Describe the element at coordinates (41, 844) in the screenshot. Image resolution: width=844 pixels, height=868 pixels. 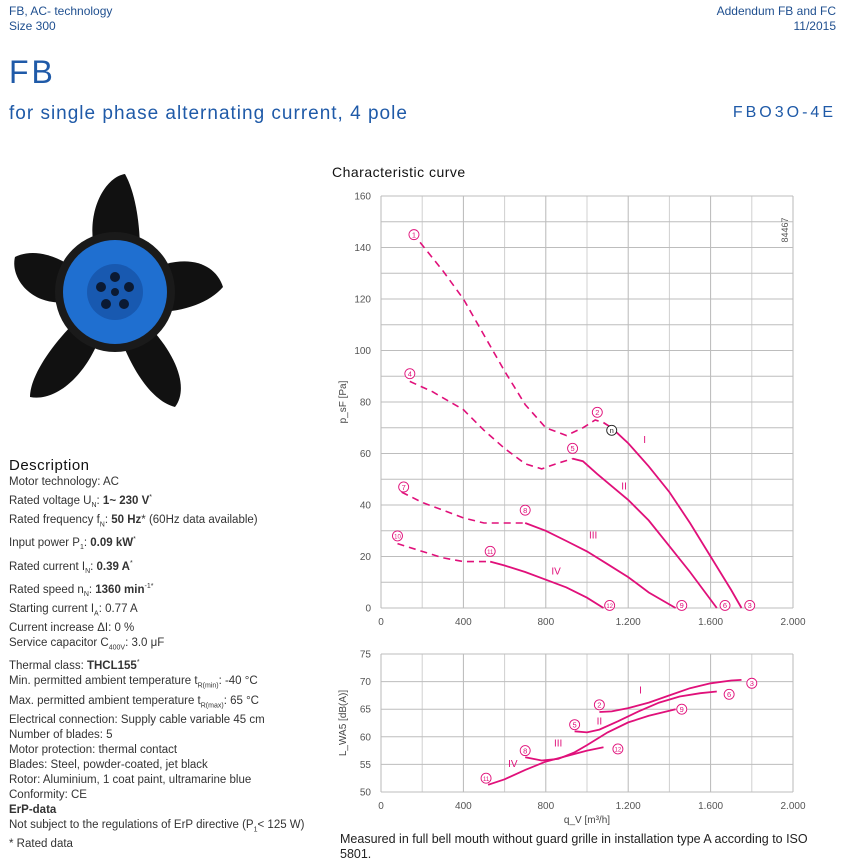
I see `description-text: * Rated data` at that location.